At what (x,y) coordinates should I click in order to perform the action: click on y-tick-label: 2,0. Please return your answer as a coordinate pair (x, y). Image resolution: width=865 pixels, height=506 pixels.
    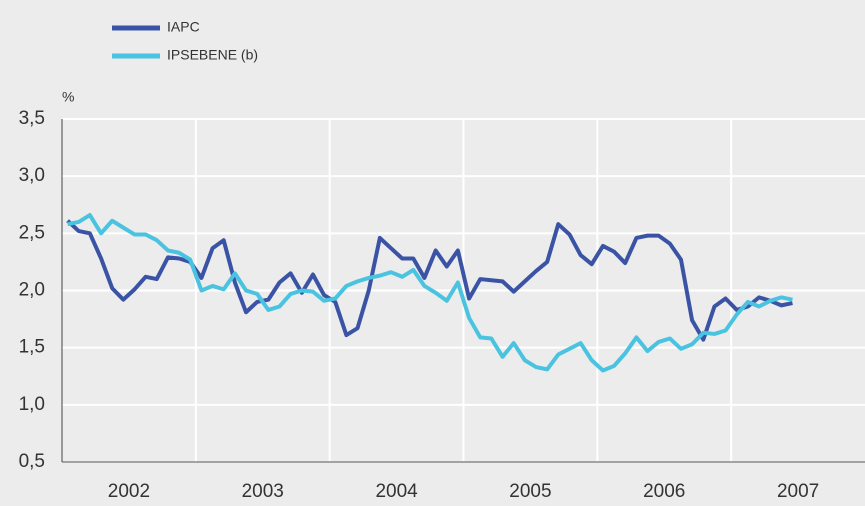
    Looking at the image, I should click on (32, 290).